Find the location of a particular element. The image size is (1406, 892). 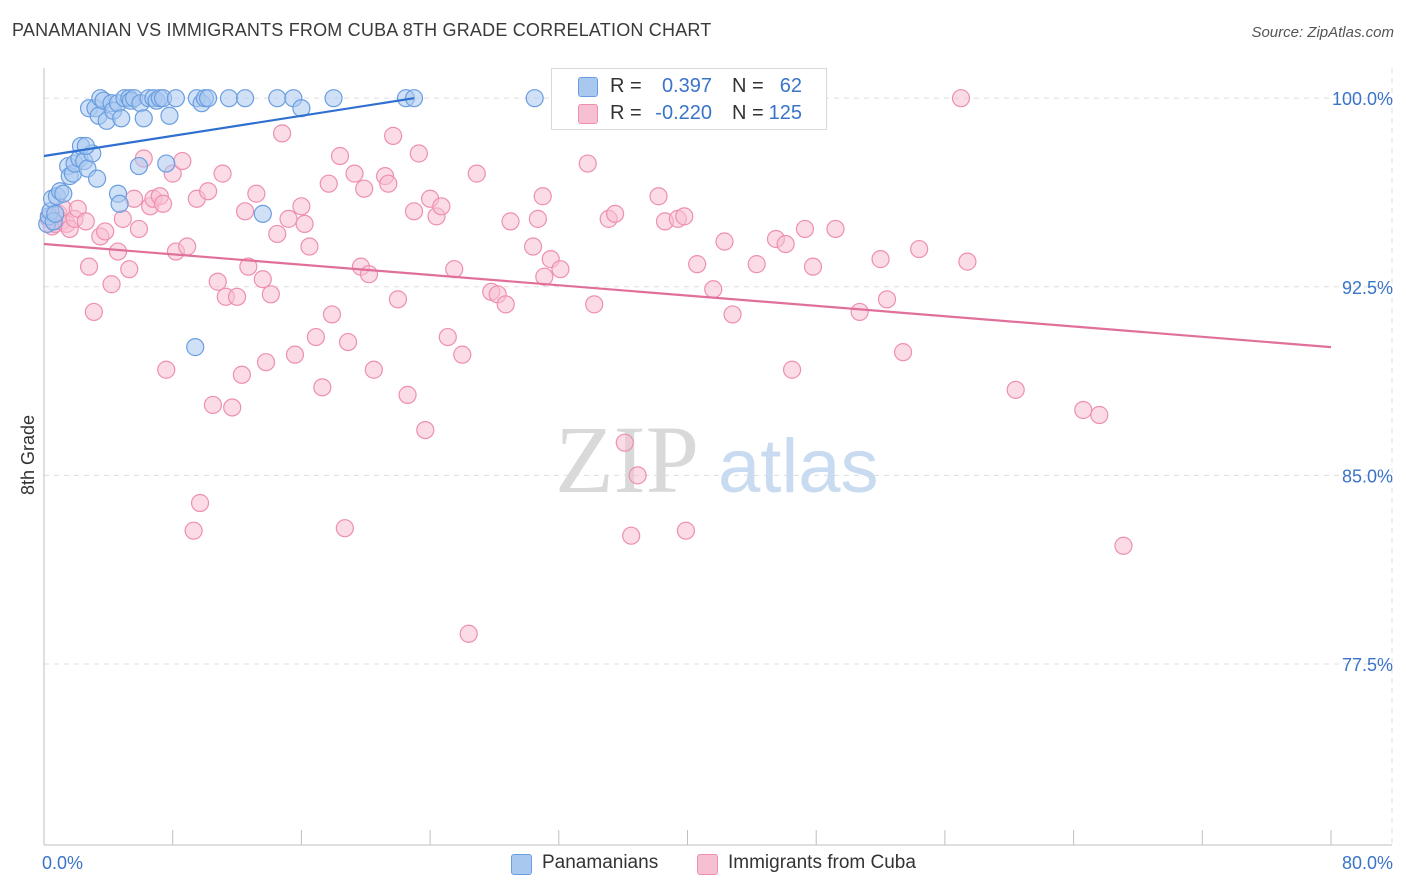

y-axis-label: 8th Grade is located at coordinates (28, 455).